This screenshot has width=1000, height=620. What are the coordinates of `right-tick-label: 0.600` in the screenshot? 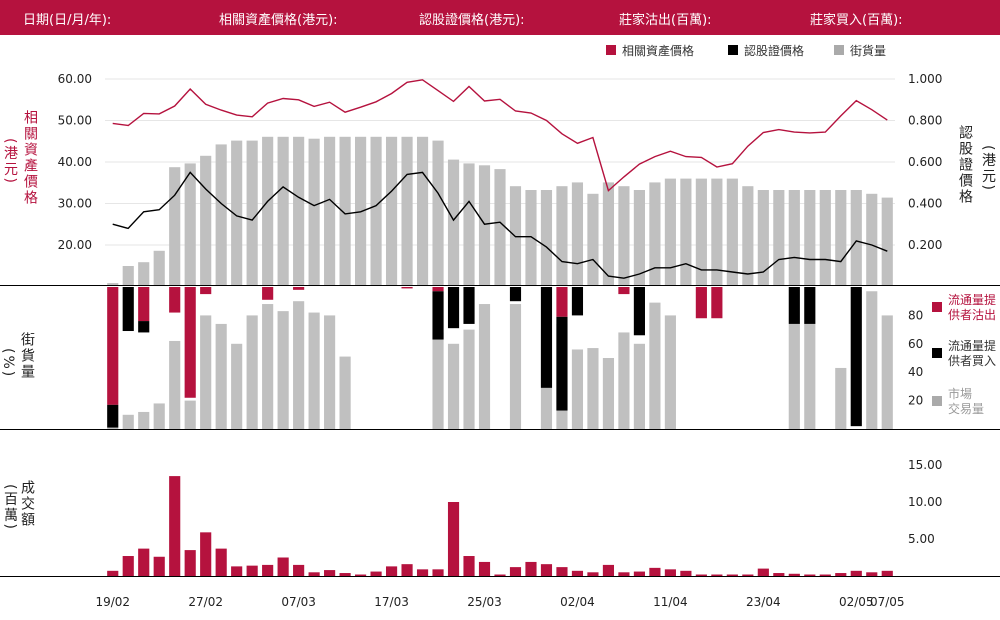 It's located at (925, 162).